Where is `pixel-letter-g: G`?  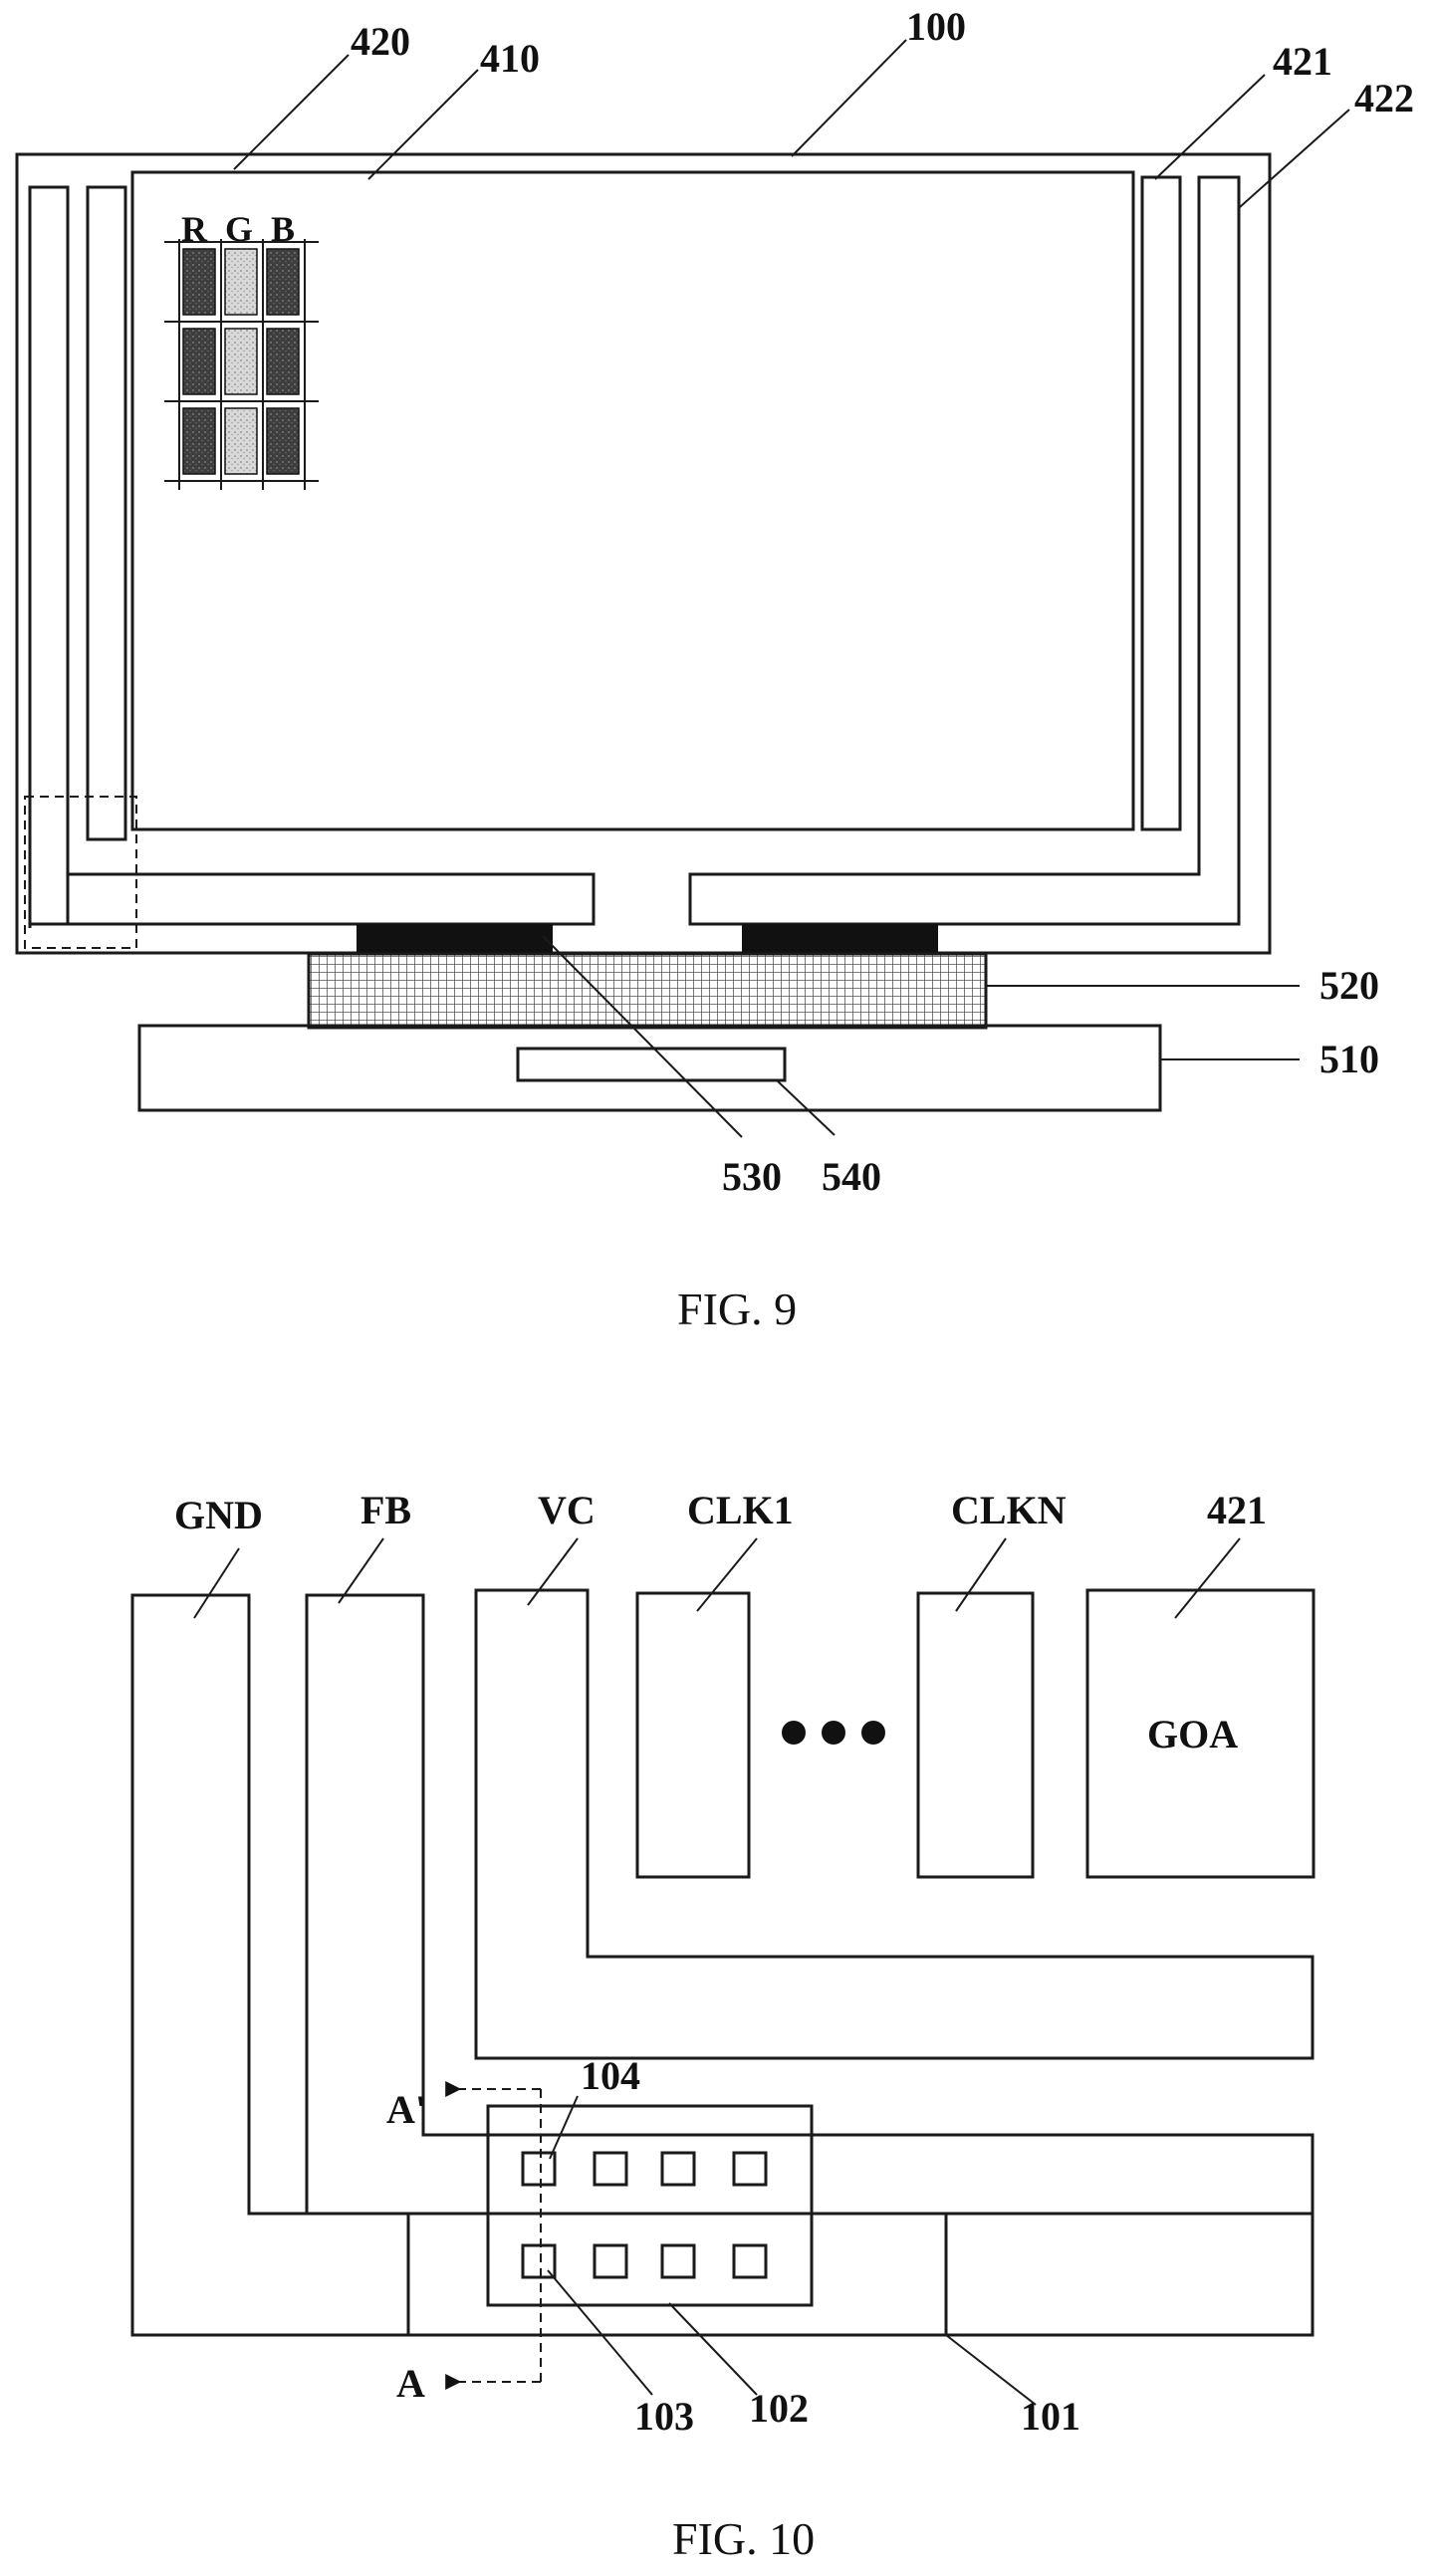 pixel-letter-g: G is located at coordinates (239, 229).